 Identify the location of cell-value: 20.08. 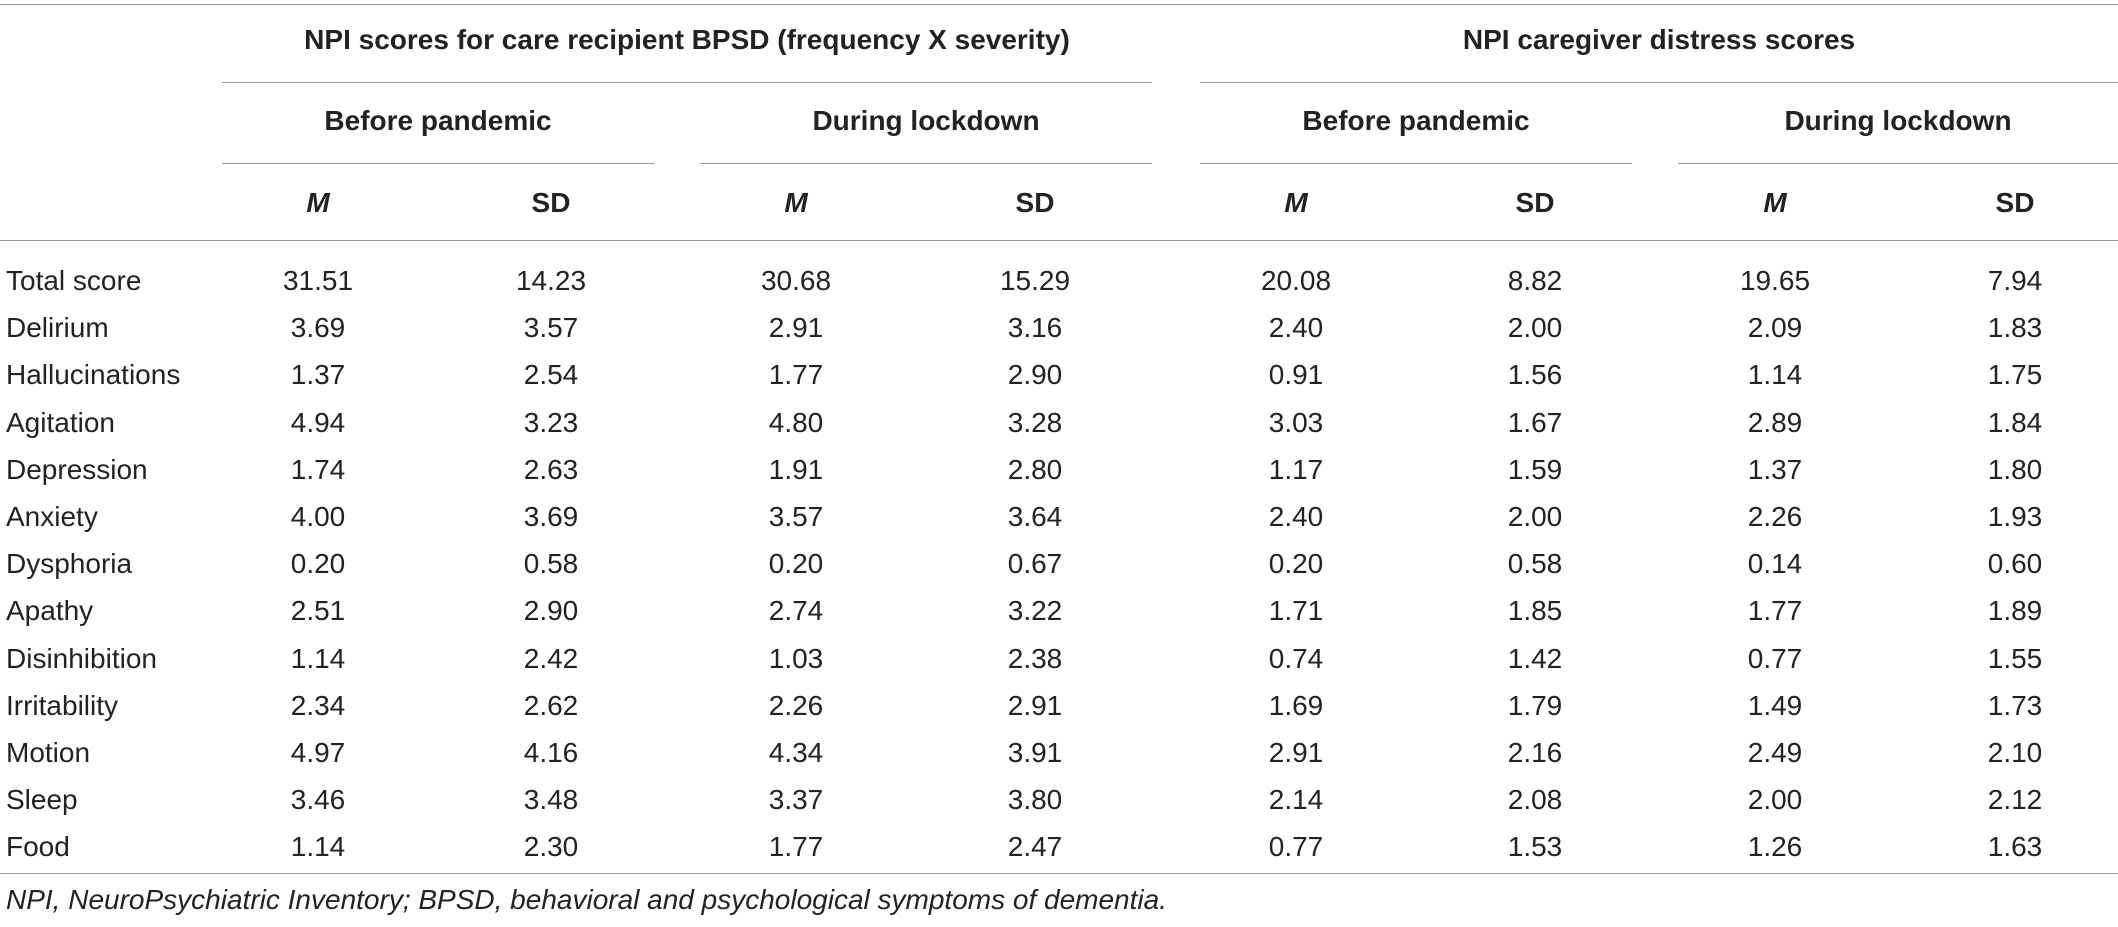
(1296, 280).